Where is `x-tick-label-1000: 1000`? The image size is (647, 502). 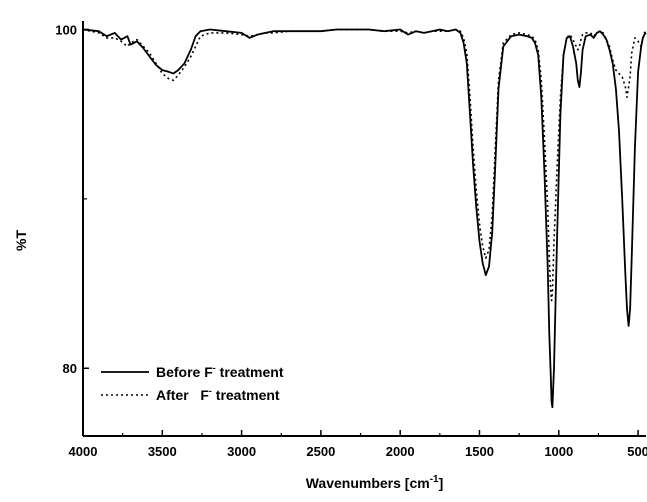 x-tick-label-1000: 1000 is located at coordinates (558, 451).